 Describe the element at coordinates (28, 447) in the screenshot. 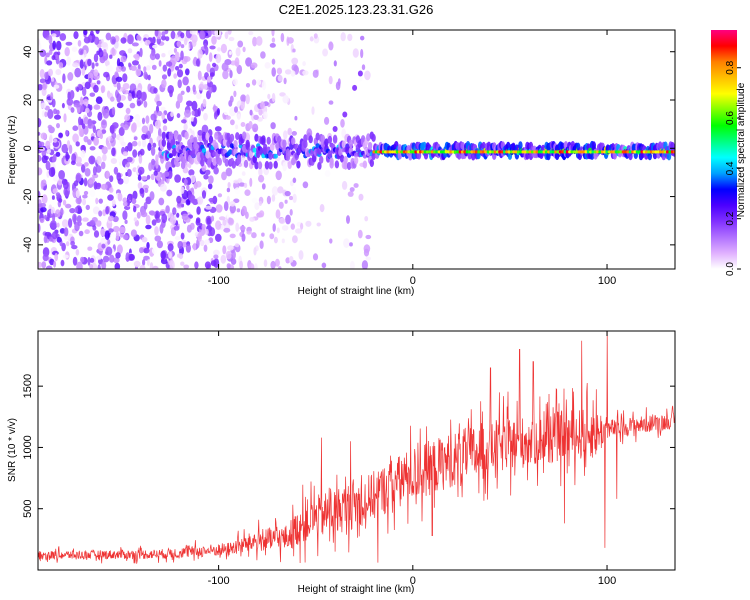

I see `y-tick-label: 1000` at that location.